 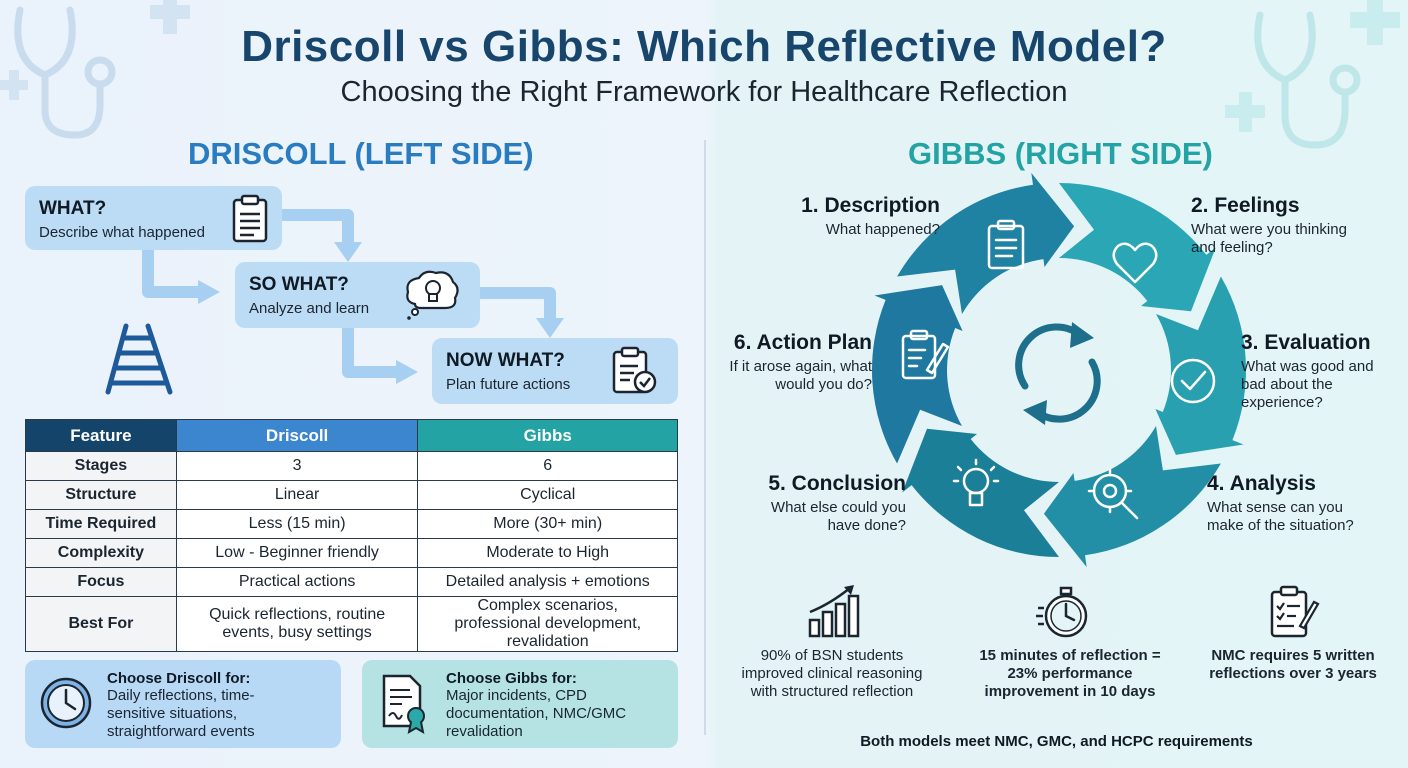 I want to click on step-description: Plan future actions, so click(x=508, y=384).